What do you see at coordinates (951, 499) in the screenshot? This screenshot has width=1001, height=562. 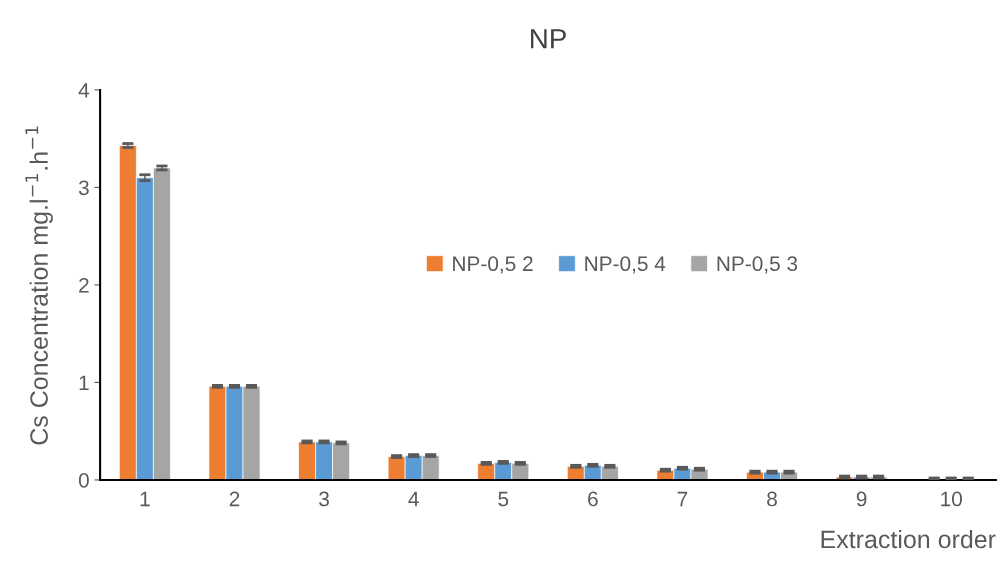 I see `x-tick-label: 10` at bounding box center [951, 499].